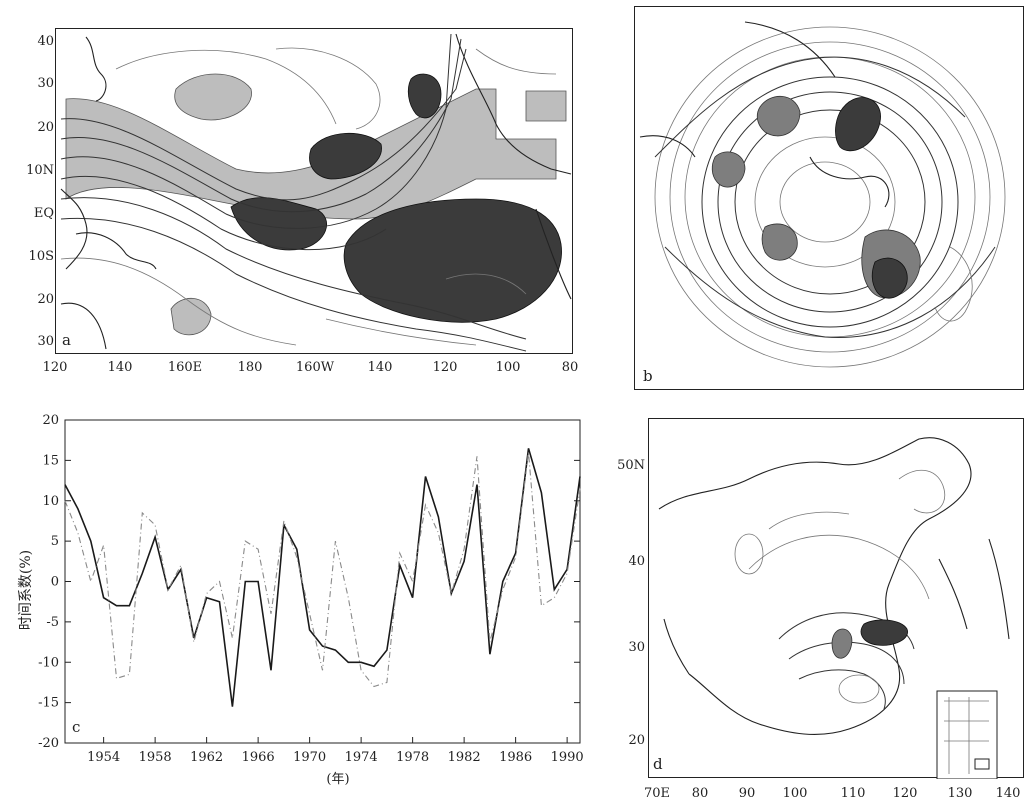  What do you see at coordinates (26, 590) in the screenshot?
I see `panel-c-ylabel: 时间系数(%)` at bounding box center [26, 590].